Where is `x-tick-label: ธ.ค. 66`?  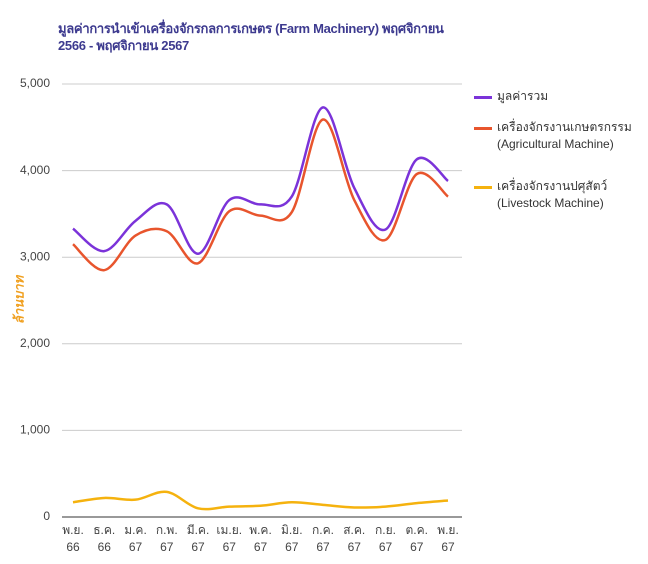 x-tick-label: ธ.ค. 66 is located at coordinates (104, 538).